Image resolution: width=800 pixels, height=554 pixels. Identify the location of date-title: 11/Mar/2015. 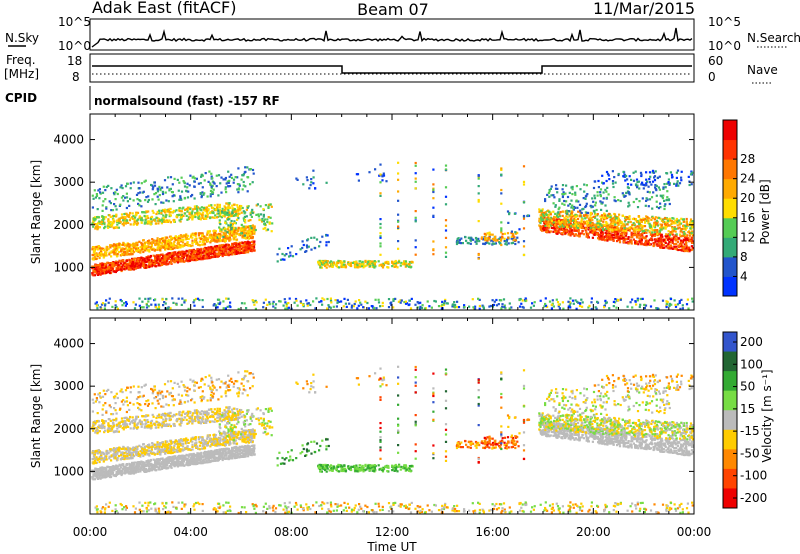
(644, 9).